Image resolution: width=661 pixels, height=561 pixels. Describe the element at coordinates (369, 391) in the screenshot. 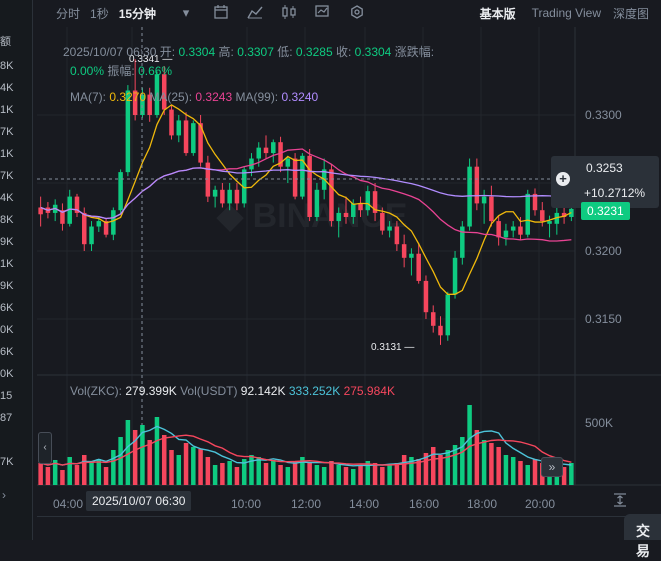

I see `vol-ma2: 275.984K` at that location.